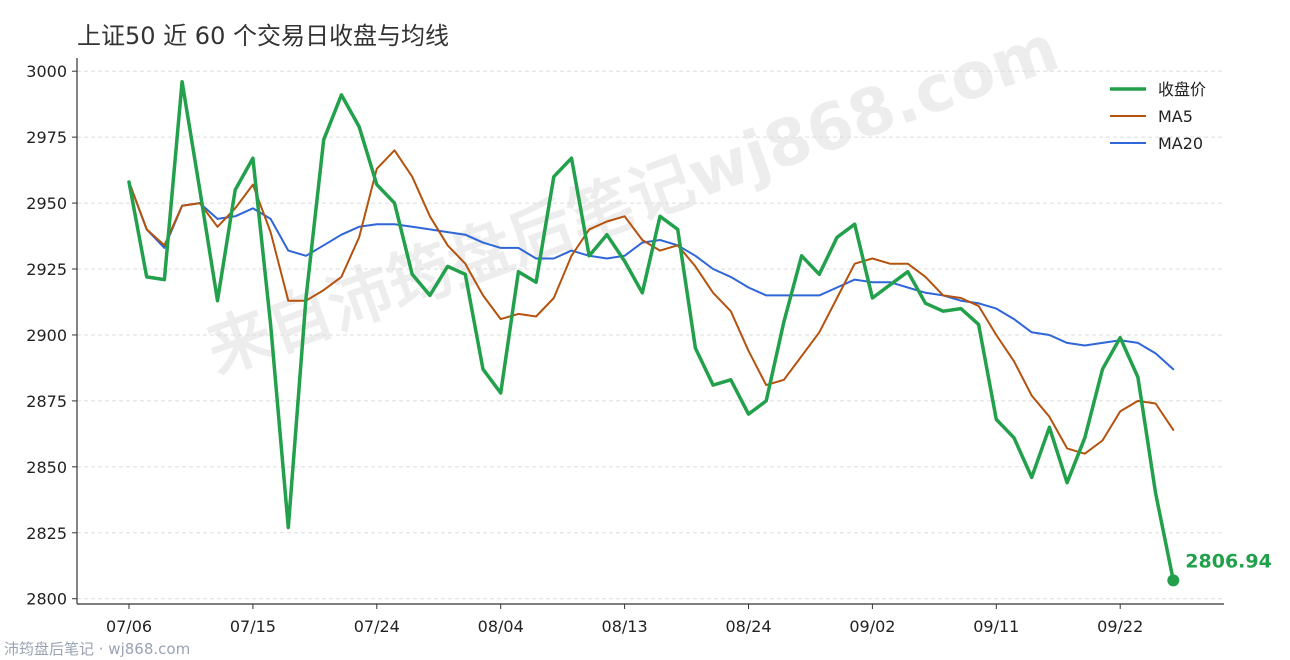 This screenshot has width=1290, height=660. Describe the element at coordinates (748, 626) in the screenshot. I see `x-tick-label: 08/24` at that location.